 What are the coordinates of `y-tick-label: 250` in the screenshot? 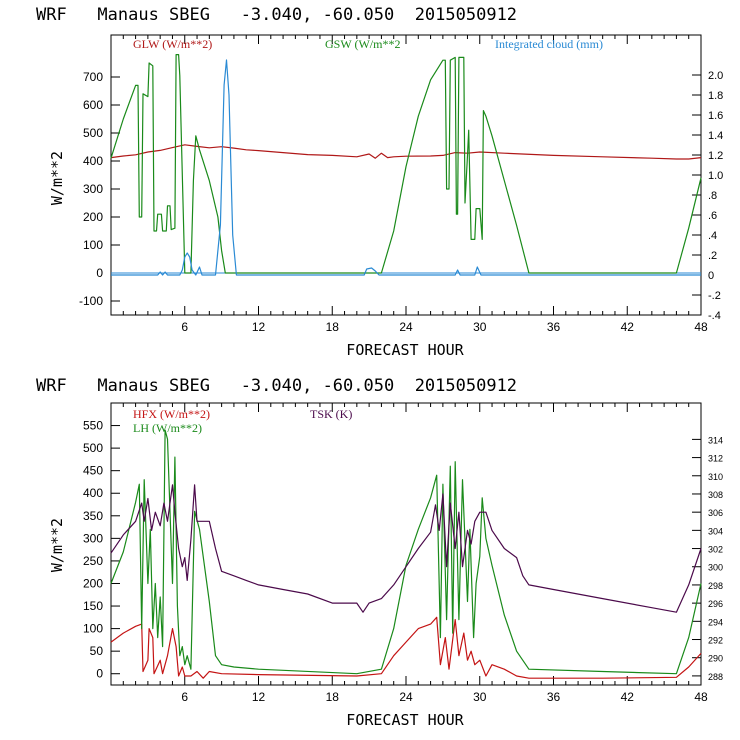 It's located at (93, 561).